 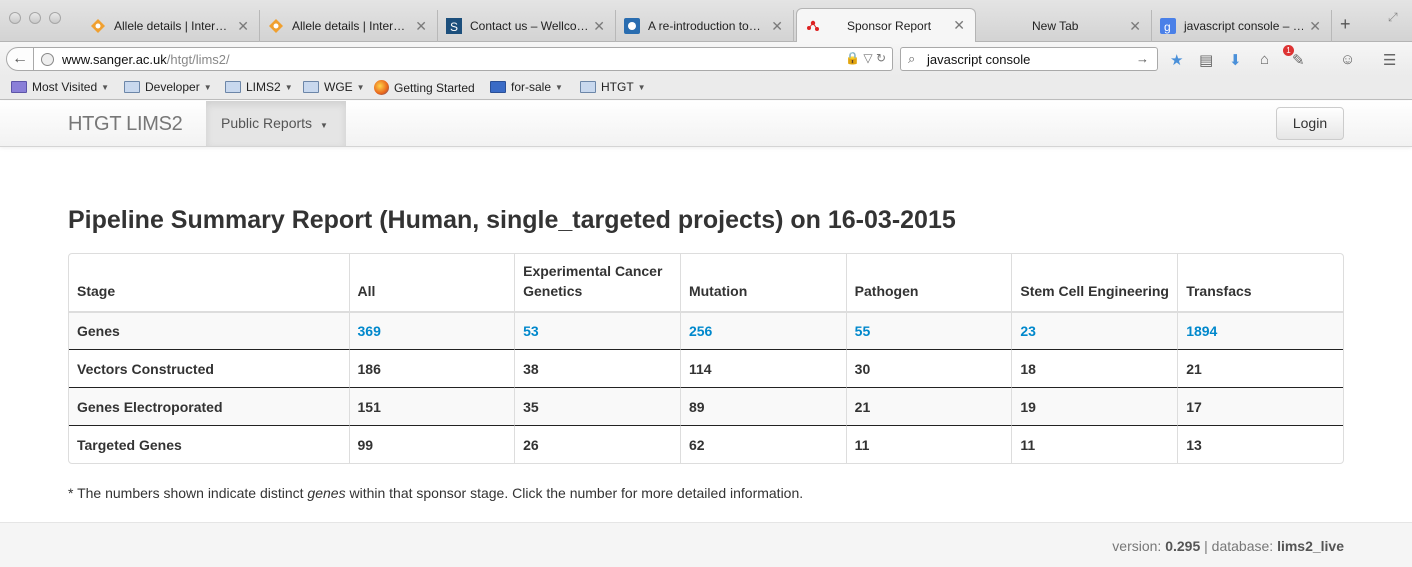 I want to click on home-icon: ⌂, so click(x=1265, y=59).